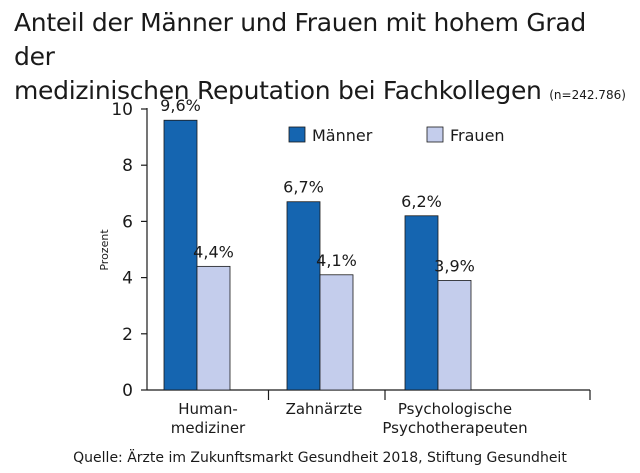 The image size is (640, 473). What do you see at coordinates (127, 222) in the screenshot?
I see `y-tick-label: 6` at bounding box center [127, 222].